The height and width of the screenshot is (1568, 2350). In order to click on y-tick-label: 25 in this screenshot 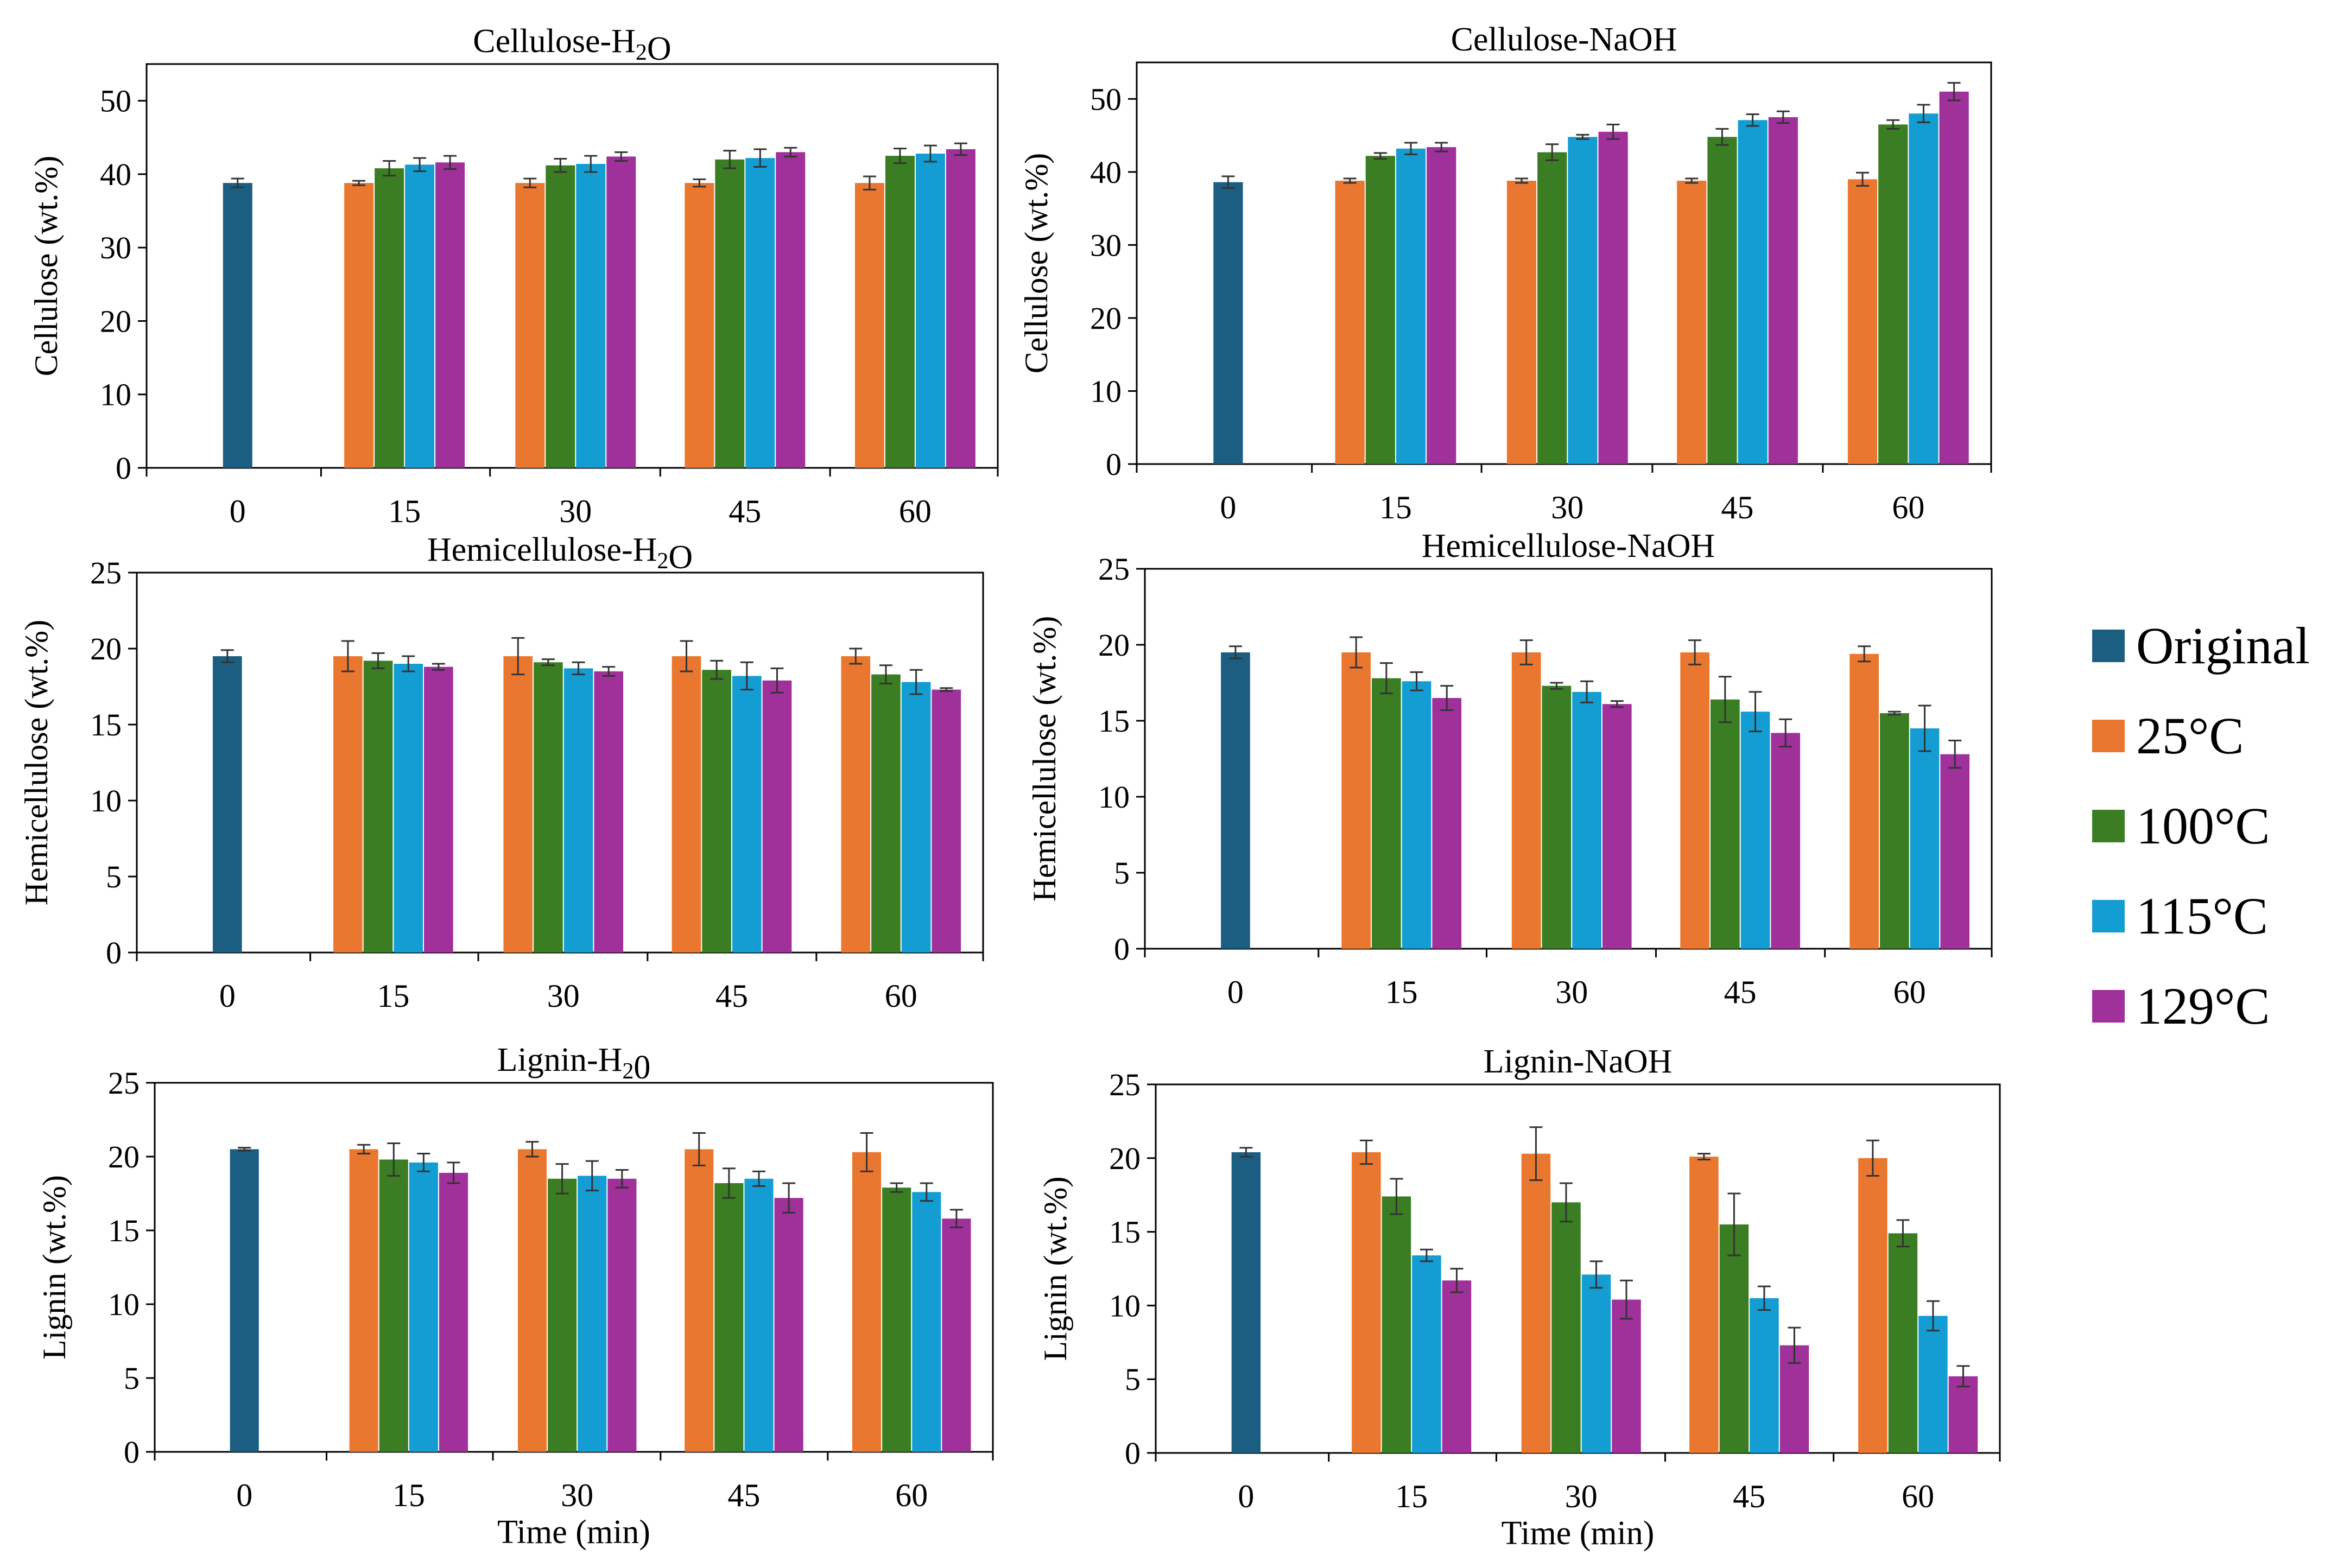, I will do `click(1114, 569)`.